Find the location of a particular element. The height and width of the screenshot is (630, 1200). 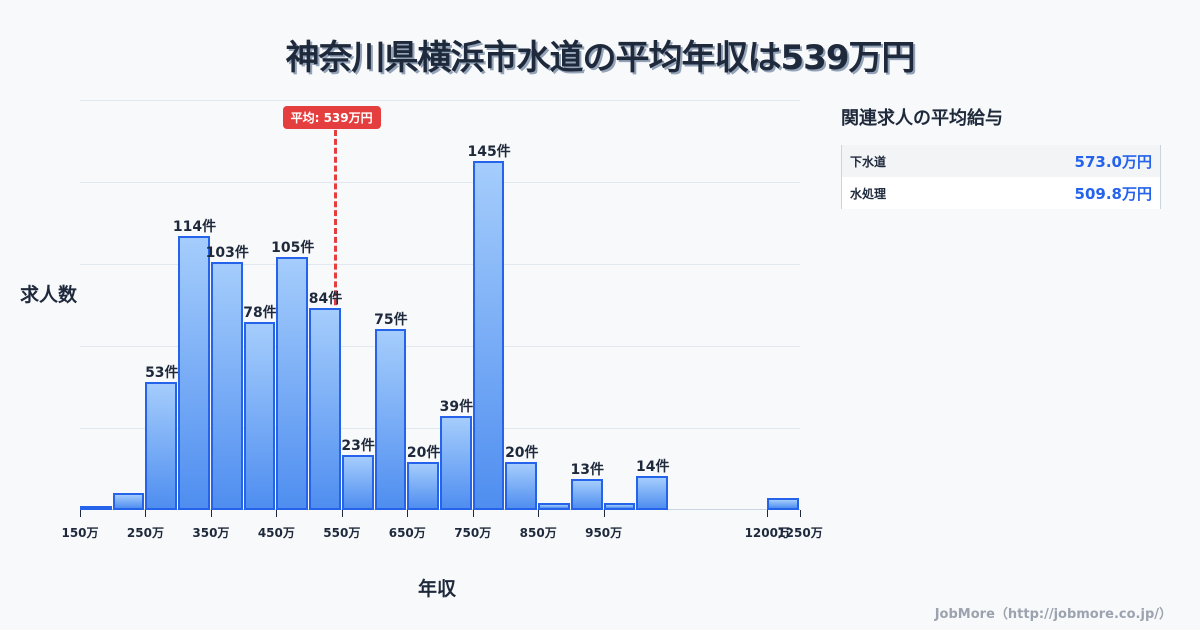

x-tick-label: 1200万 is located at coordinates (767, 533).